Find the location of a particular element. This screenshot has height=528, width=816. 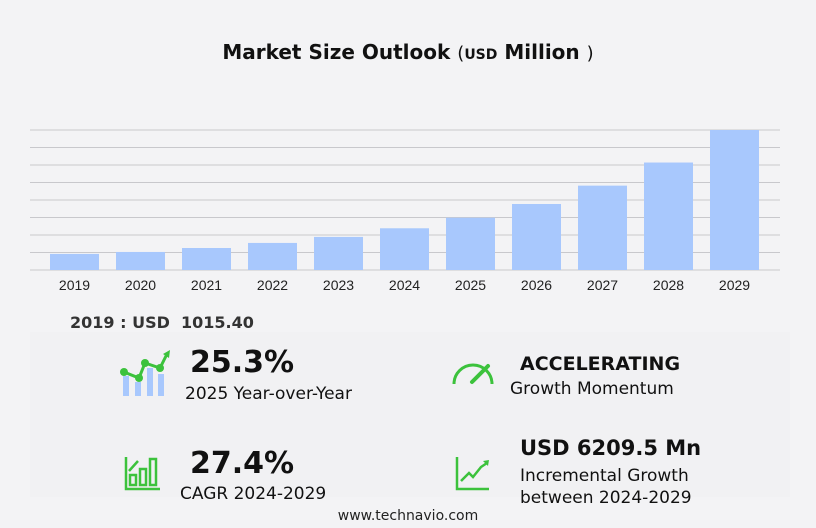

title-unit: USD is located at coordinates (481, 55).